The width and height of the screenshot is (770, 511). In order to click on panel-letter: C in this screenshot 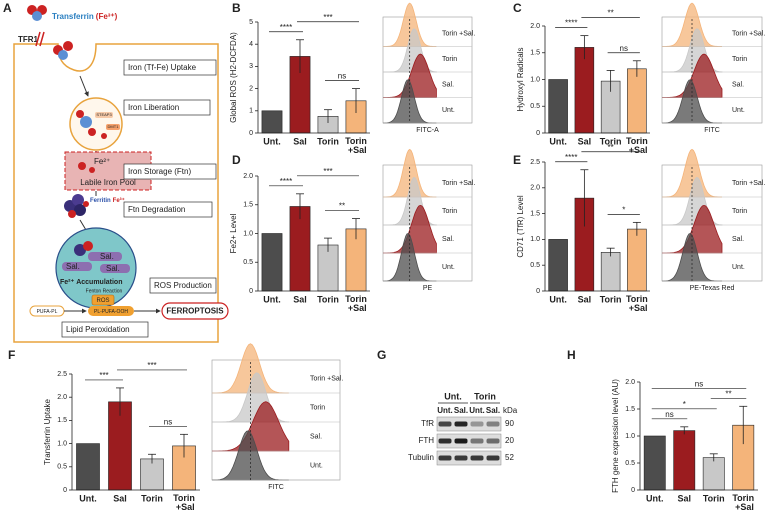, I will do `click(517, 8)`.